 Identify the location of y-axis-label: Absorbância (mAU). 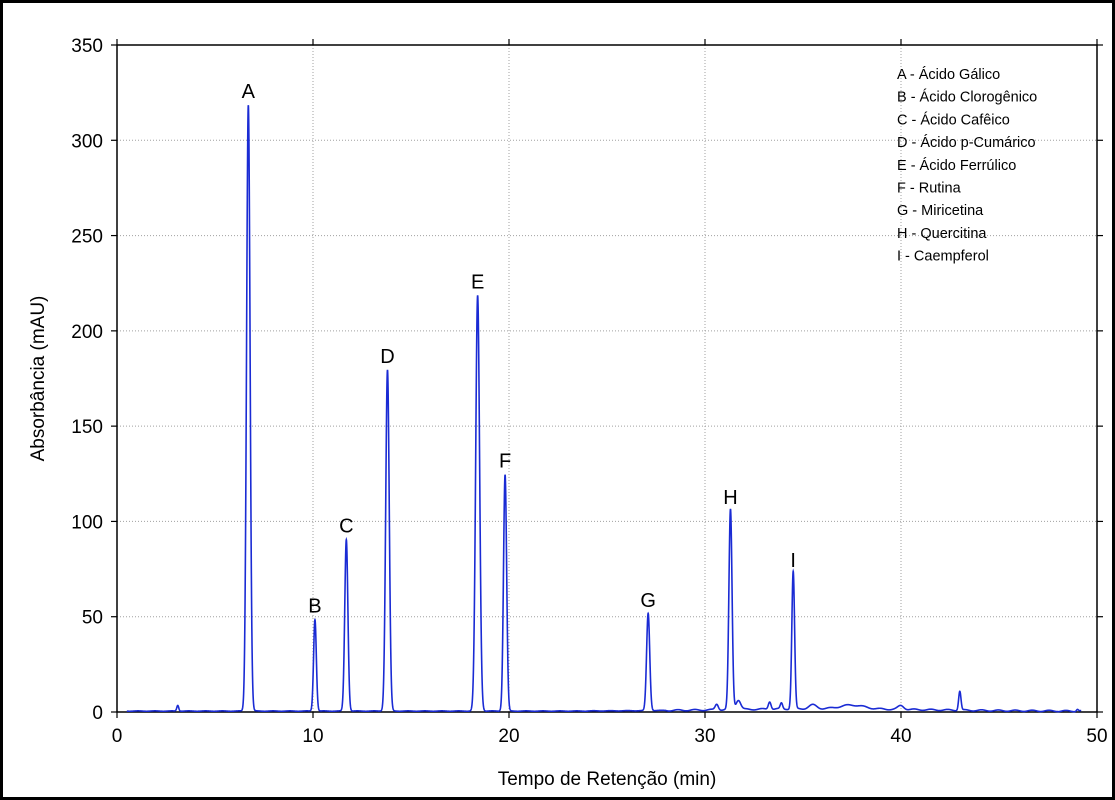
(38, 379).